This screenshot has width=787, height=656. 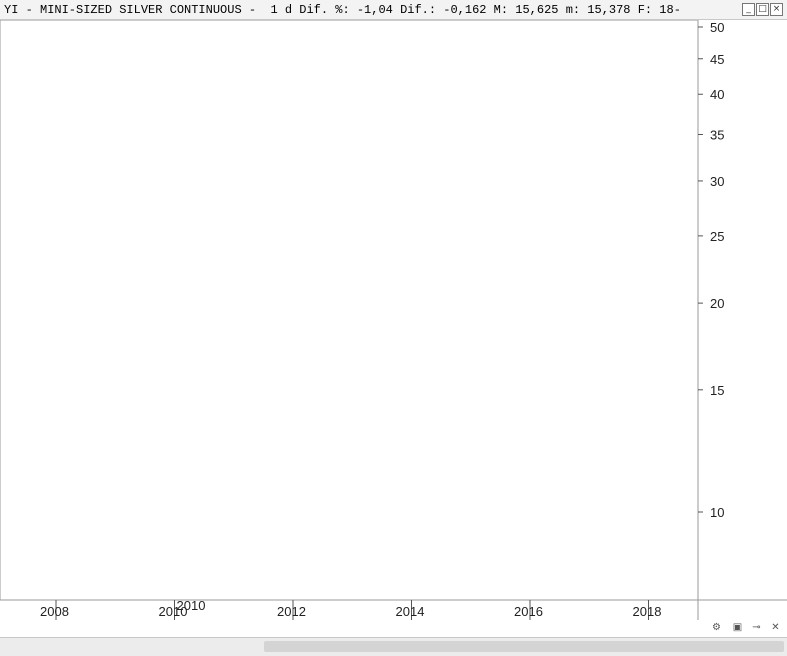 I want to click on y-tick-label: 45, so click(x=717, y=59).